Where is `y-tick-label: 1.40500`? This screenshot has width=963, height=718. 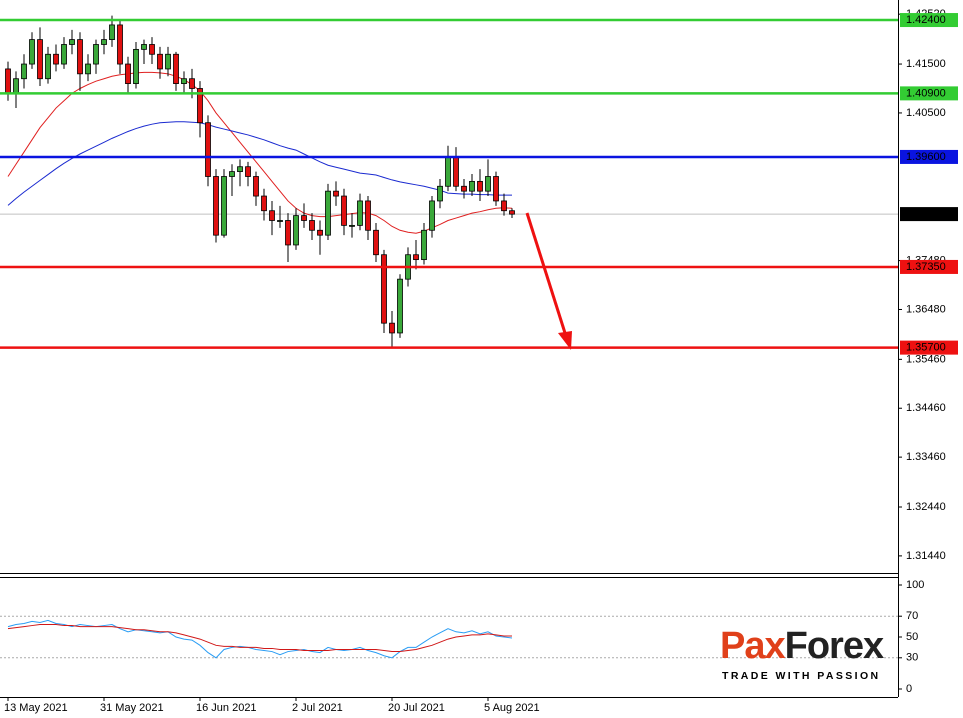 y-tick-label: 1.40500 is located at coordinates (926, 113).